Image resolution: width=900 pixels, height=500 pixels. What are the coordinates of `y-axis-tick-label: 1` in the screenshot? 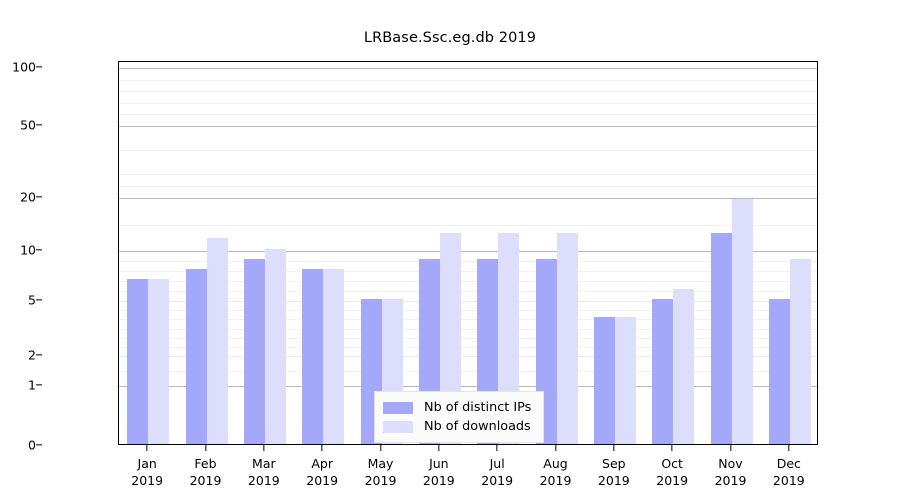 It's located at (32, 385).